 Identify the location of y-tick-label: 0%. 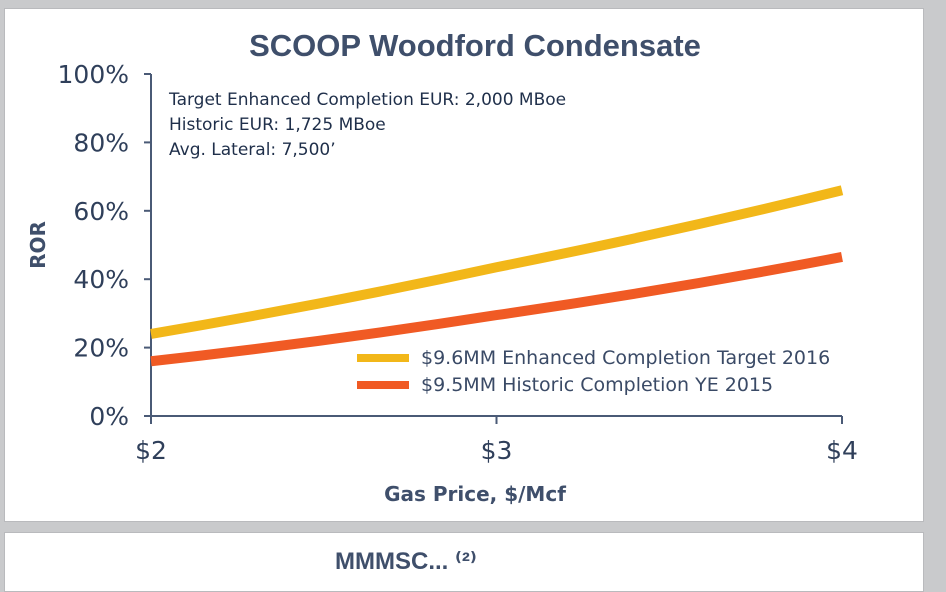
(109, 416).